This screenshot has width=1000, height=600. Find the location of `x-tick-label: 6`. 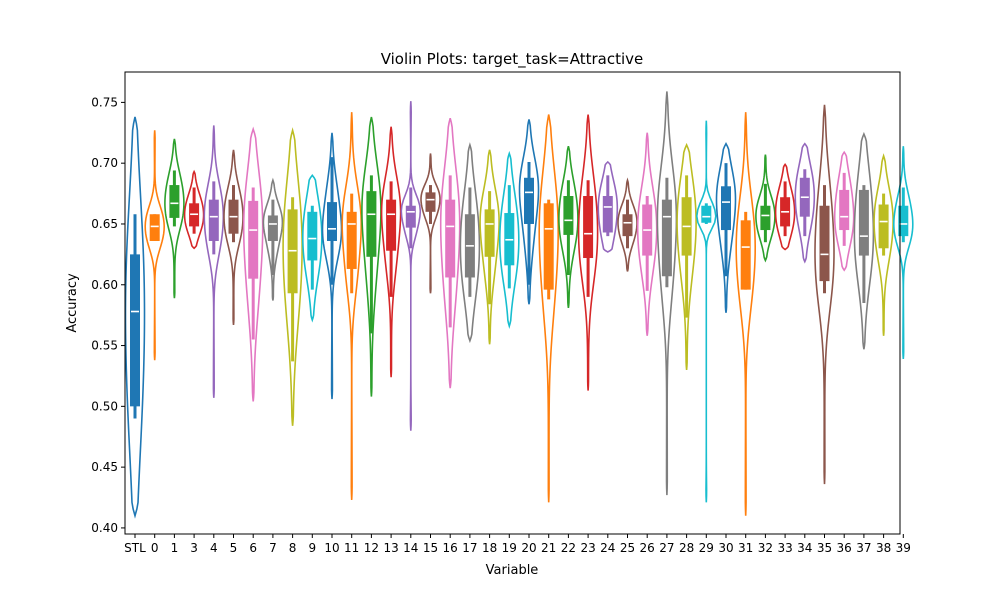

x-tick-label: 6 is located at coordinates (253, 548).